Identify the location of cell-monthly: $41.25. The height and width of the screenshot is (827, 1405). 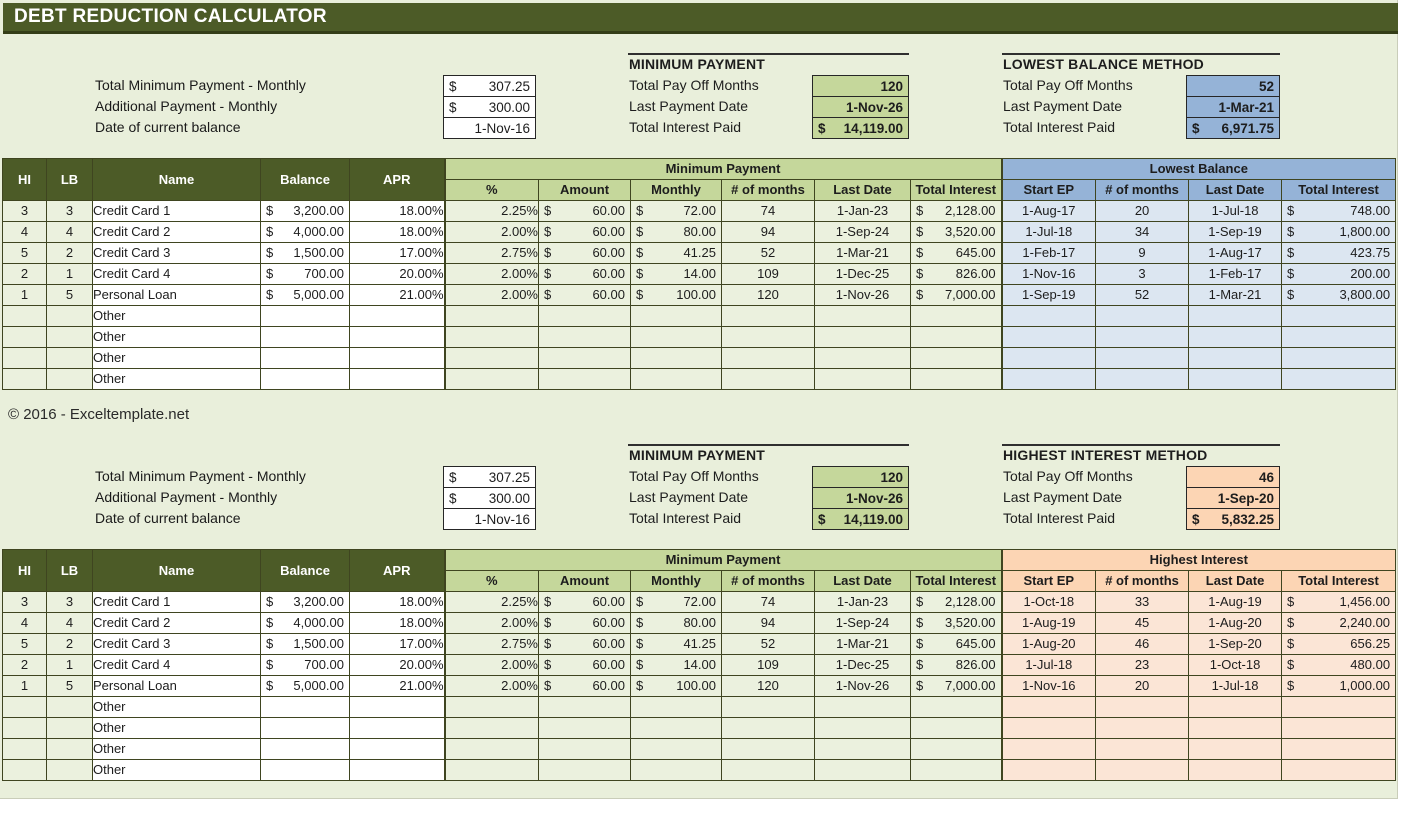
(676, 253).